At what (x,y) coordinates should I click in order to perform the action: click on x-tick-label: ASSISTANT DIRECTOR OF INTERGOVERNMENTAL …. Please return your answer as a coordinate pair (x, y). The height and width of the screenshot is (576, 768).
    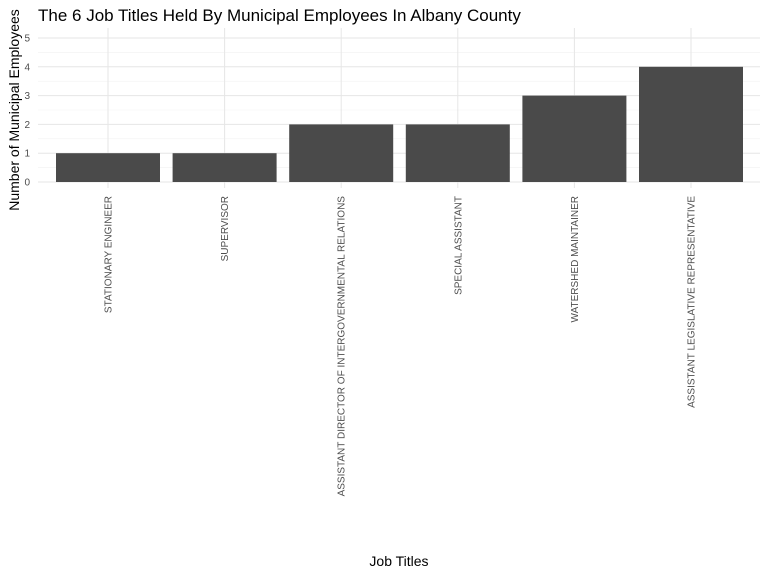
    Looking at the image, I should click on (342, 346).